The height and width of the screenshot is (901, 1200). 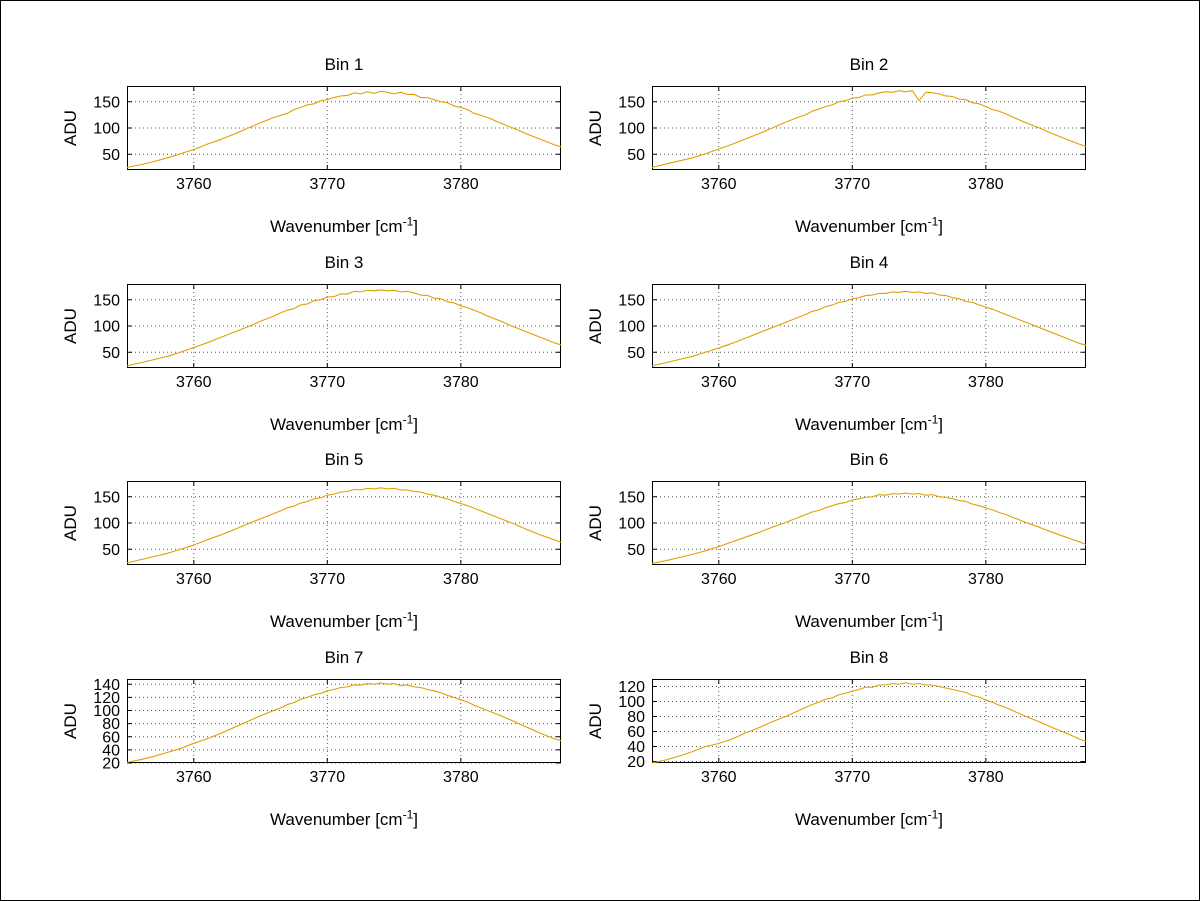 I want to click on plot-title: Bin 2, so click(x=869, y=64).